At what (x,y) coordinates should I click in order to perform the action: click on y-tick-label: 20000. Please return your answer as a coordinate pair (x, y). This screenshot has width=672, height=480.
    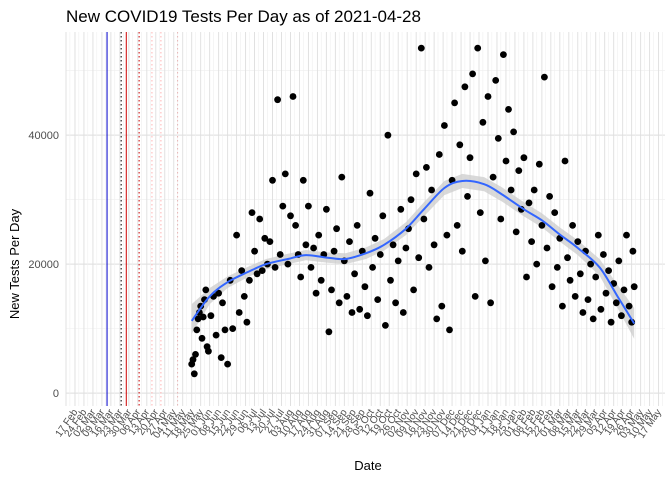
    Looking at the image, I should click on (43, 265).